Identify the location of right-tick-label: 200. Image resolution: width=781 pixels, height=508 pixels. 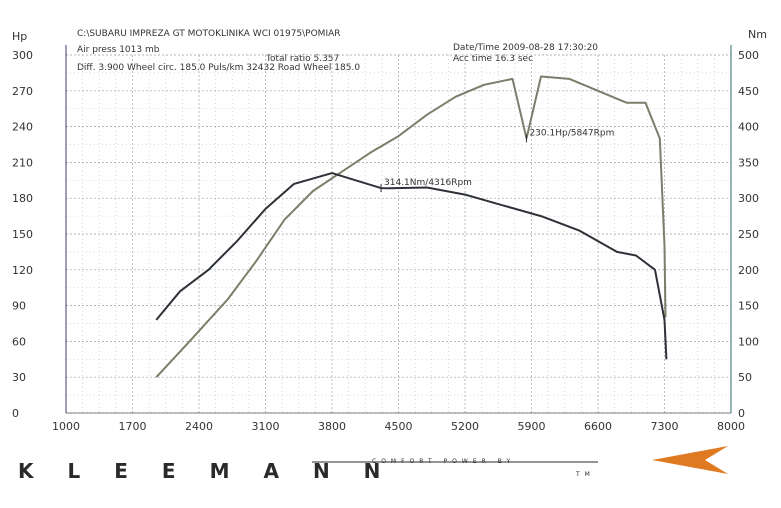
(748, 270).